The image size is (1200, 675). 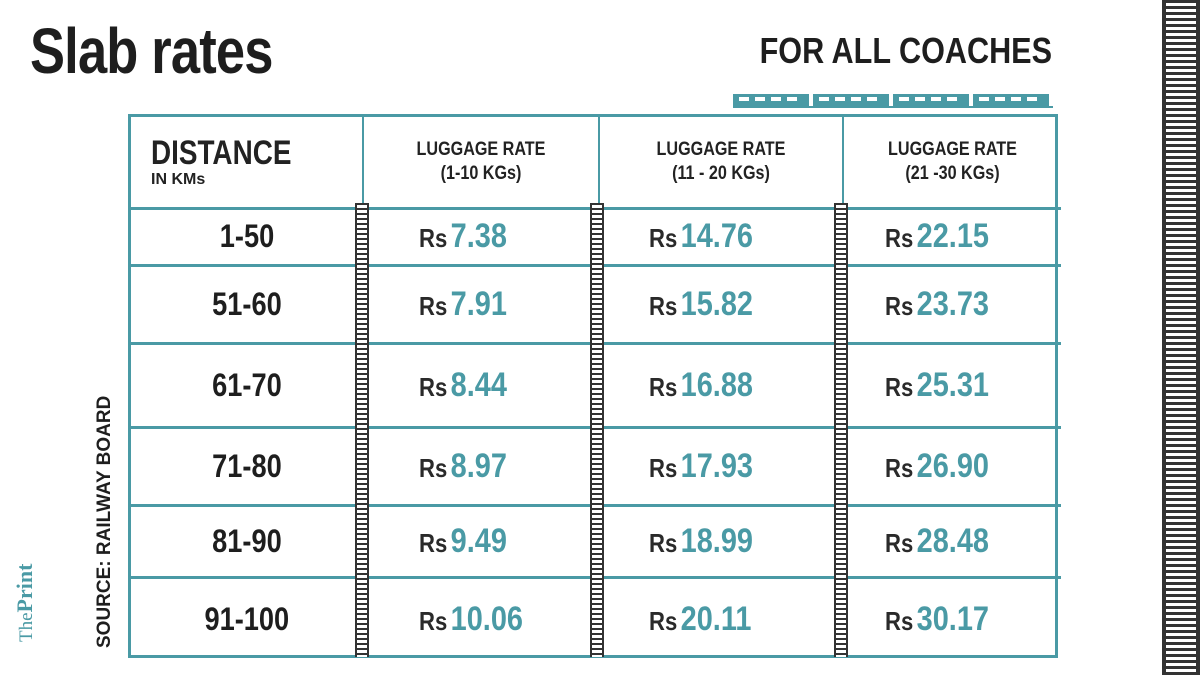 I want to click on table-row: 71-80 Rs8.97 Rs17.93 Rs26.90, so click(x=596, y=467).